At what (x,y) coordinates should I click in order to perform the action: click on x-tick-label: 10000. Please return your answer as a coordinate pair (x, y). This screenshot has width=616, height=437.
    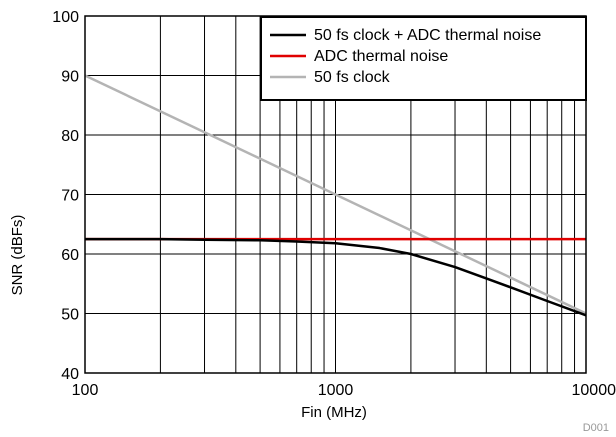
    Looking at the image, I should click on (594, 390).